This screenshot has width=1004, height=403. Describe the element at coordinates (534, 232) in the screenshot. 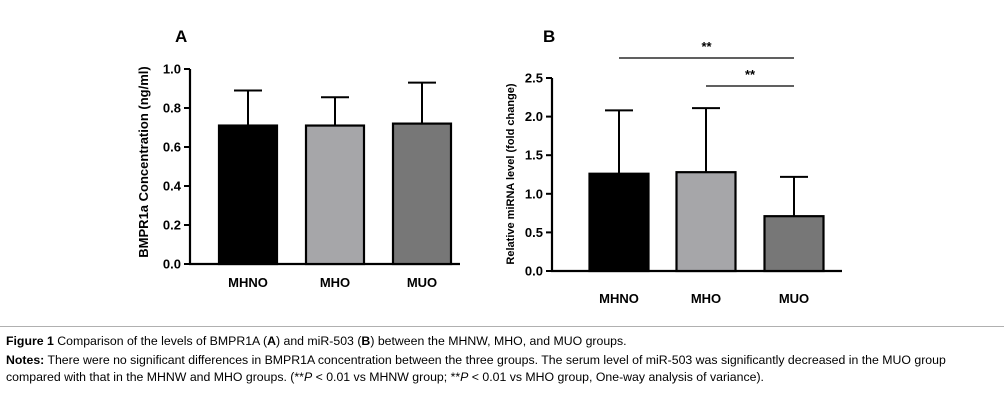

I see `y-tick-label: 0.5` at that location.